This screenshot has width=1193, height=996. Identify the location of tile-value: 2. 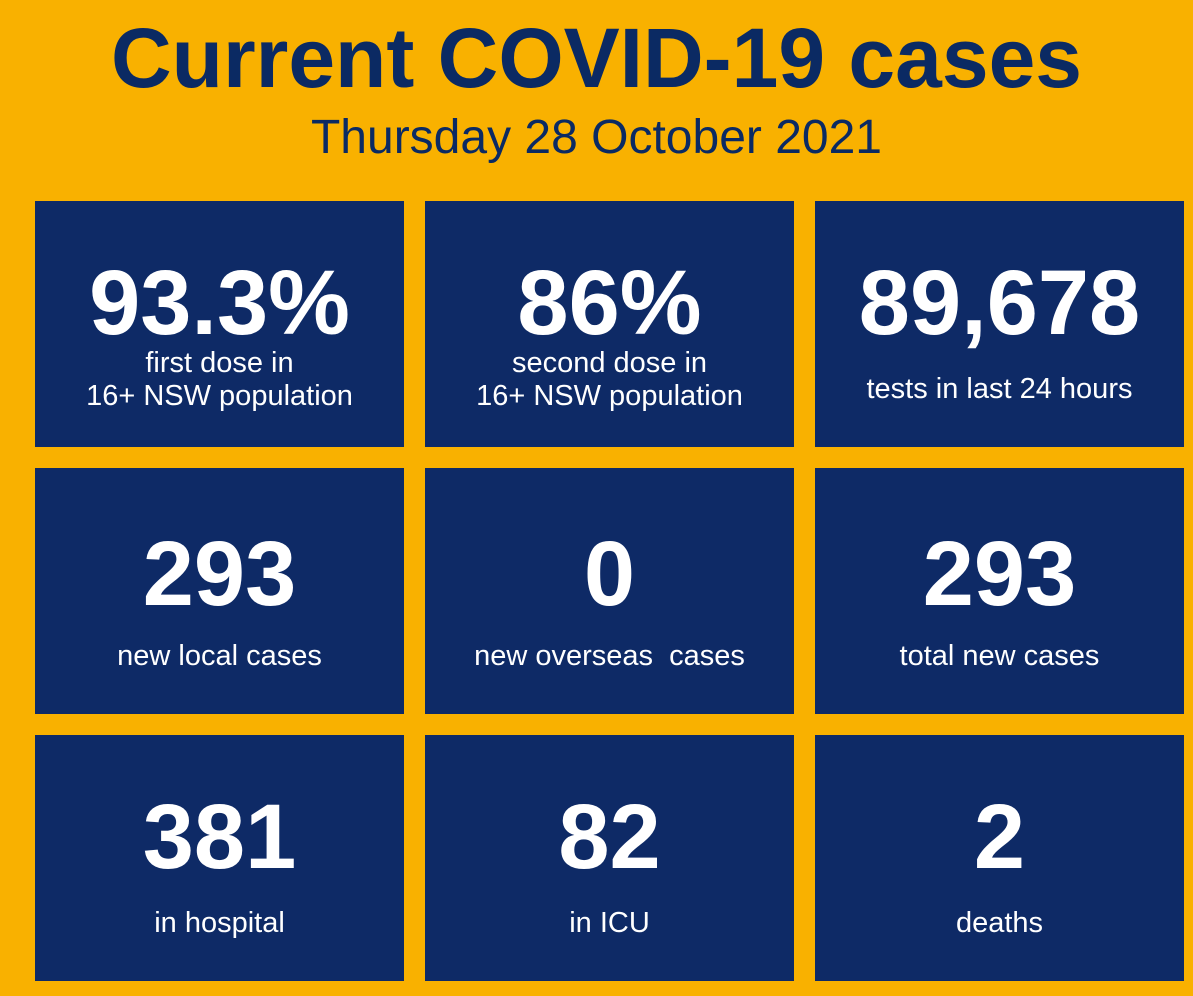
(999, 837).